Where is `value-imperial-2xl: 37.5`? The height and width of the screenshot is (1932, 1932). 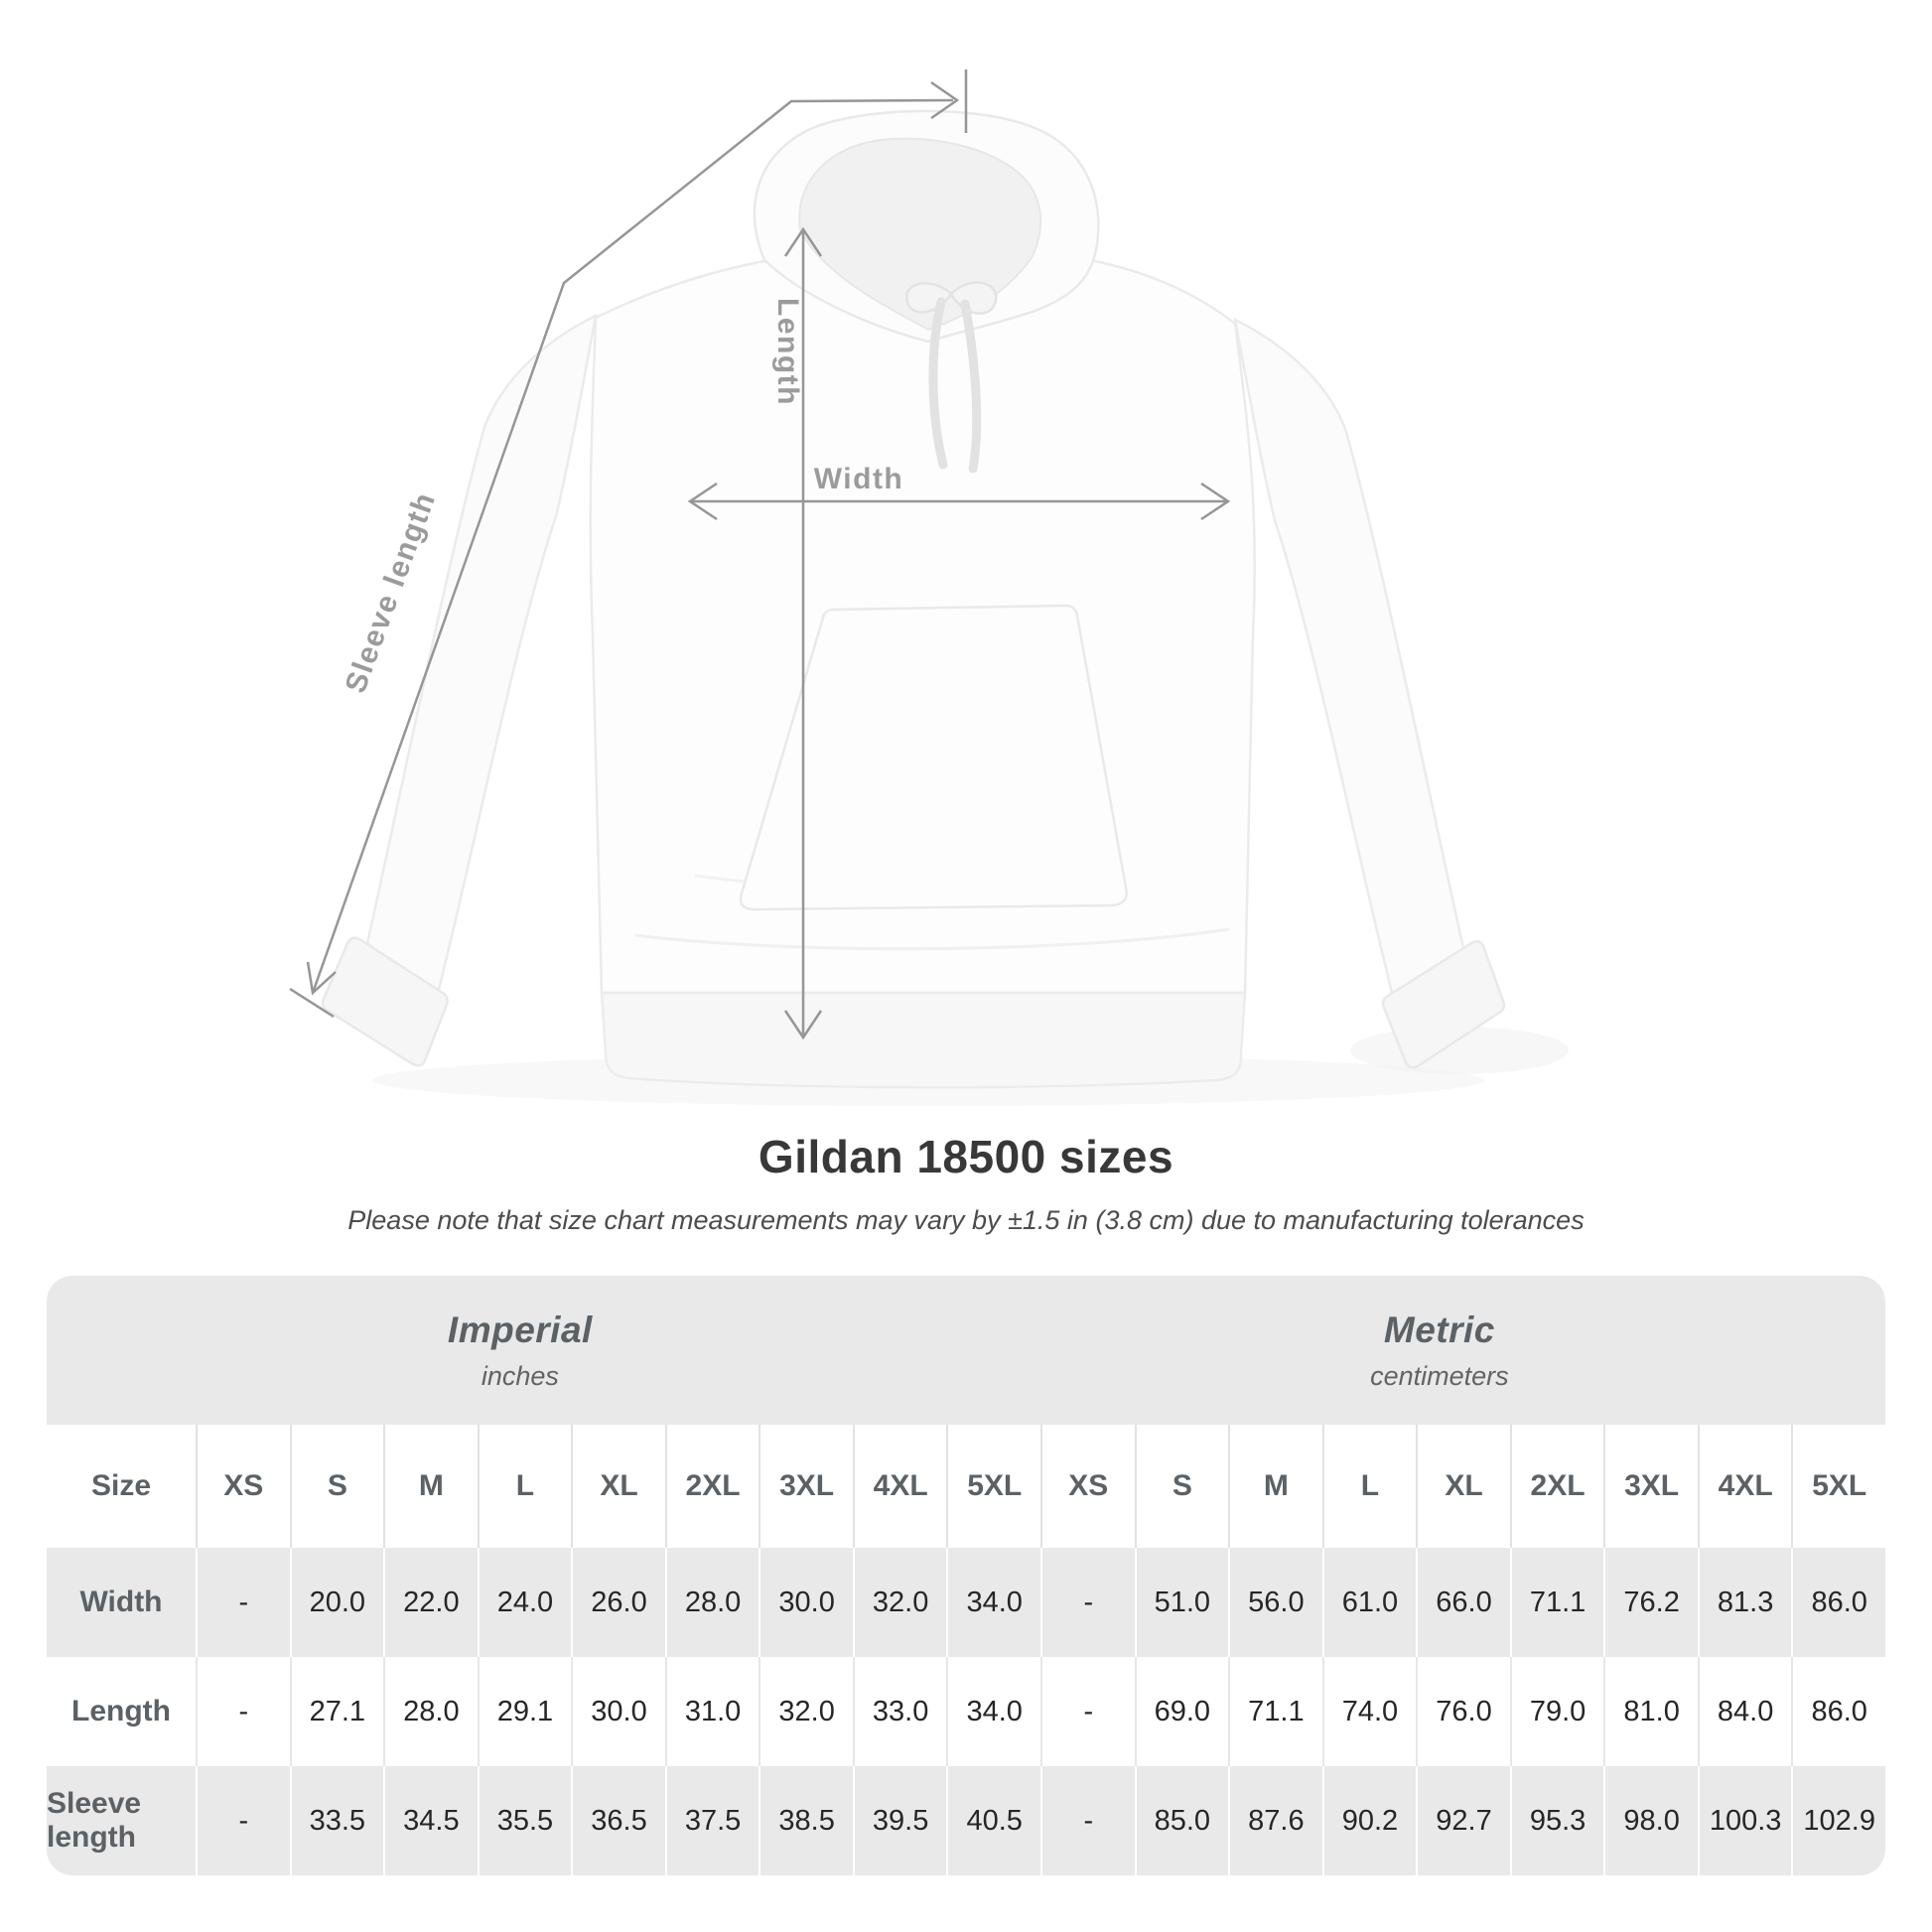
value-imperial-2xl: 37.5 is located at coordinates (711, 1820).